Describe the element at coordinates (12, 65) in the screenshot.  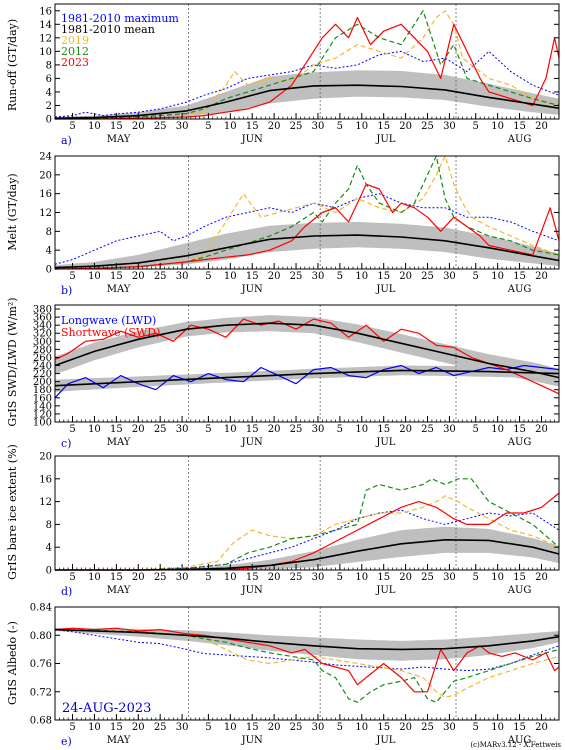
I see `panel-a-ylabel: Run-off (GT/day)` at that location.